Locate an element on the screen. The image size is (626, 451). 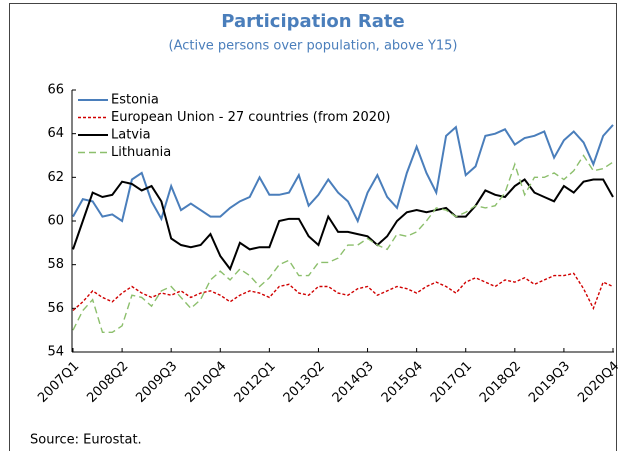
chart-title: Participation Rate is located at coordinates (312, 21).